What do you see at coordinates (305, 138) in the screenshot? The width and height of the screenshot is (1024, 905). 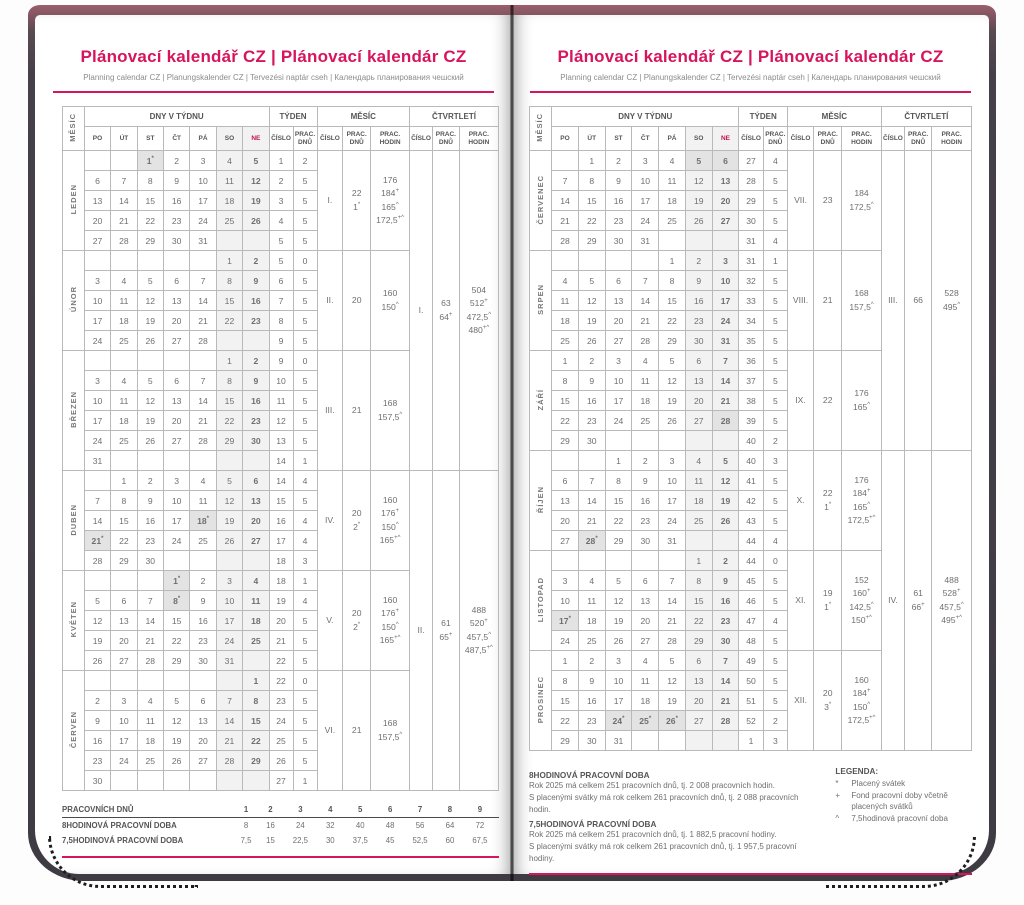 I see `header-subcolumn: PRAC. DNŮ` at bounding box center [305, 138].